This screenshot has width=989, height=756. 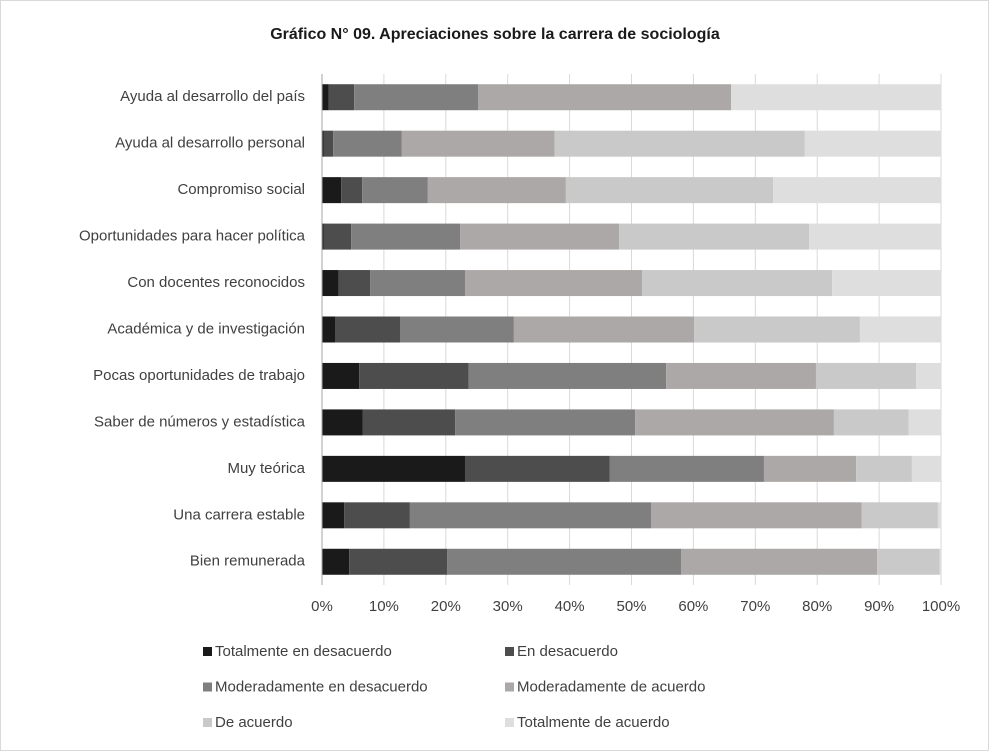 What do you see at coordinates (210, 143) in the screenshot?
I see `y-tick-label: Ayuda al desarrollo personal` at bounding box center [210, 143].